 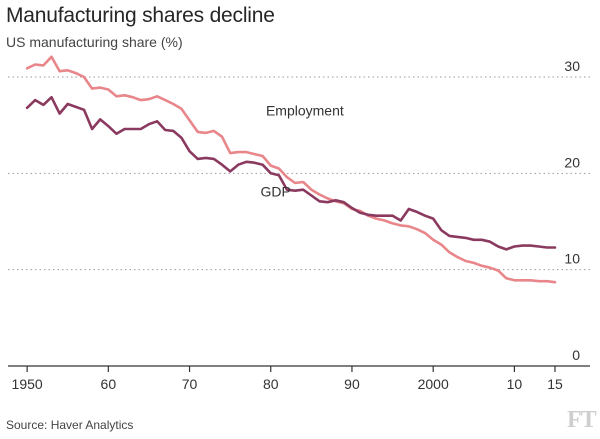 What do you see at coordinates (582, 420) in the screenshot?
I see `ft-logo: FT` at bounding box center [582, 420].